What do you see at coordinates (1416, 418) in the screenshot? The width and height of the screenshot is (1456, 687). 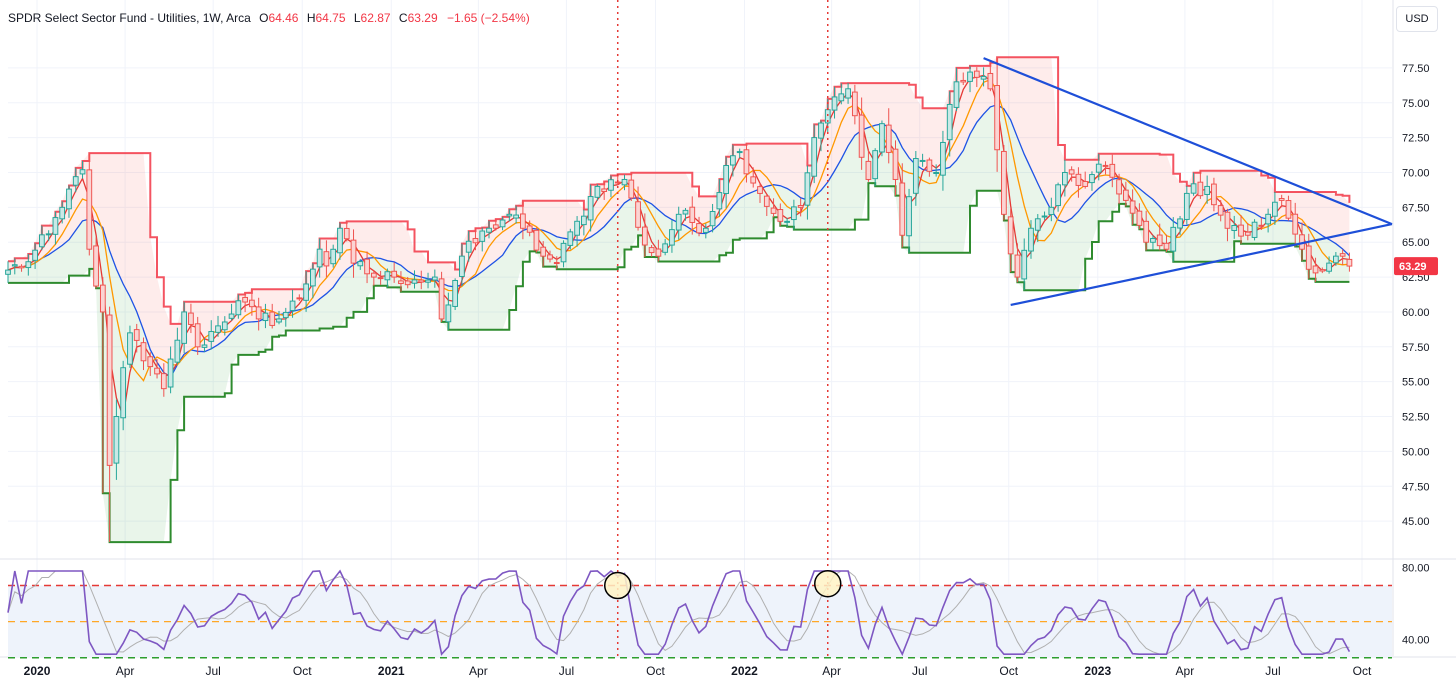 I see `price-axis-tick-label: 52.50` at bounding box center [1416, 418].